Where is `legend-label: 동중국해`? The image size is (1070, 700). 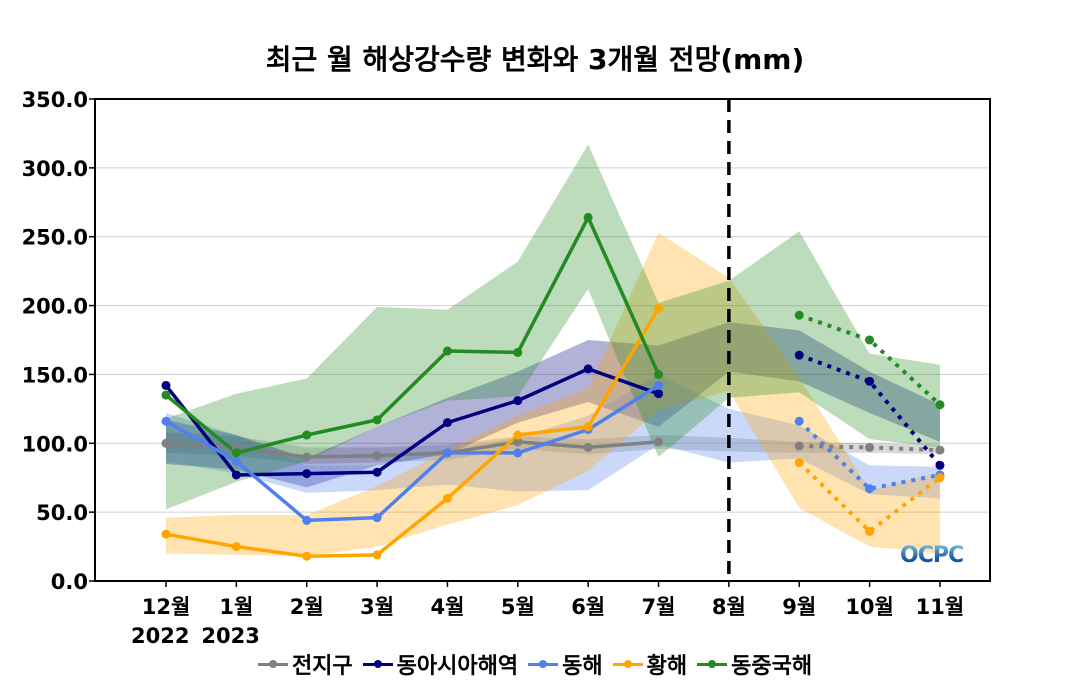
legend-label: 동중국해 is located at coordinates (772, 666).